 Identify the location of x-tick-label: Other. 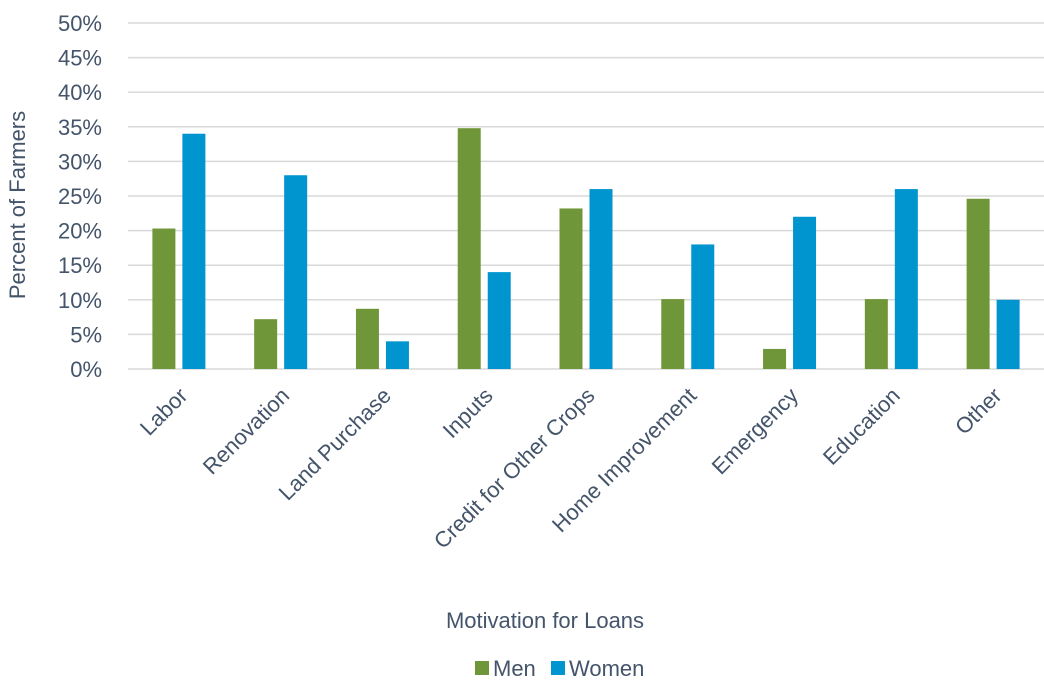
(978, 411).